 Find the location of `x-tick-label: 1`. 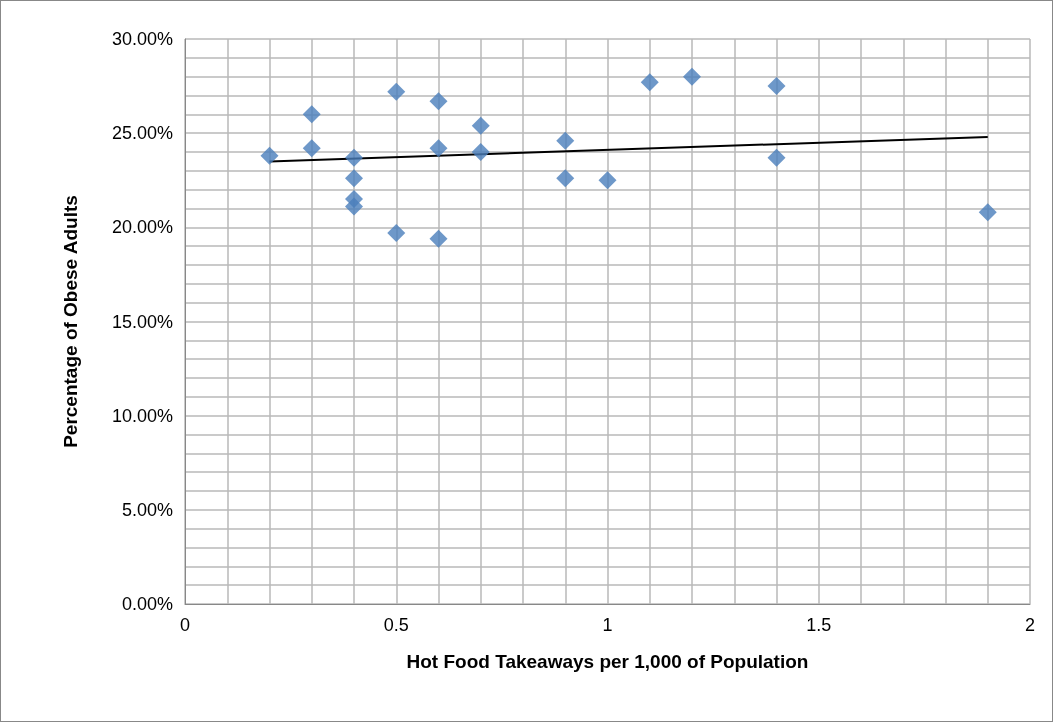

x-tick-label: 1 is located at coordinates (607, 625).